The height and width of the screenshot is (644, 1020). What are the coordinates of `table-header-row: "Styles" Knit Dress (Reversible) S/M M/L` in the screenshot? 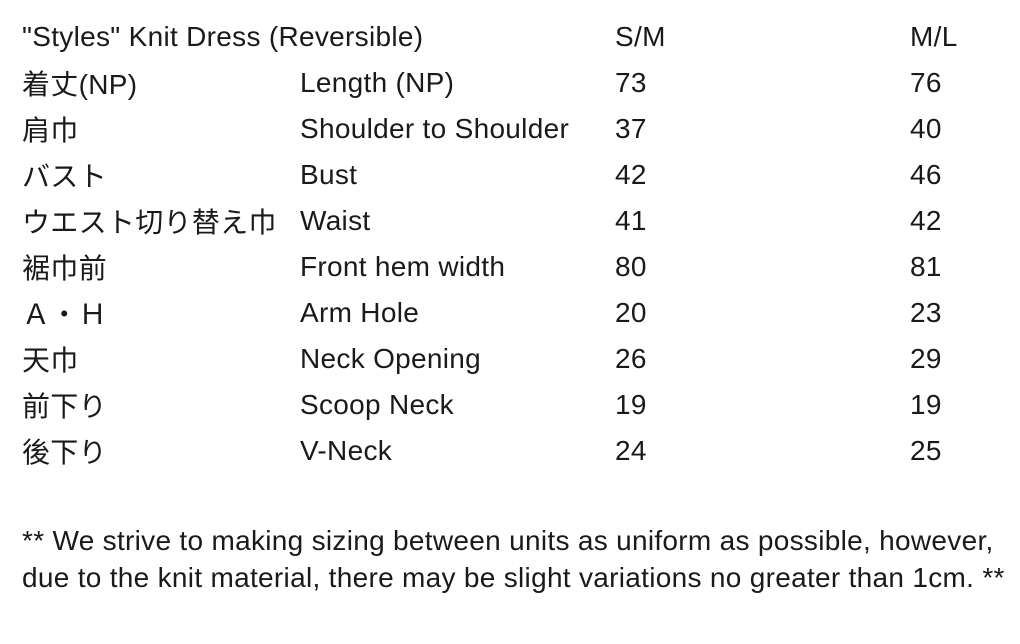 It's located at (521, 37).